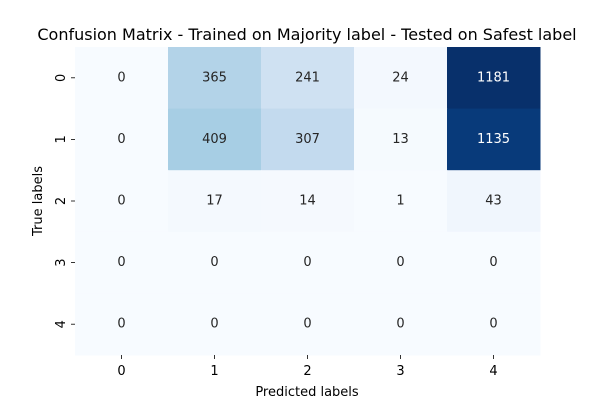 The width and height of the screenshot is (600, 400). What do you see at coordinates (307, 371) in the screenshot?
I see `x-tick-label-2: 2` at bounding box center [307, 371].